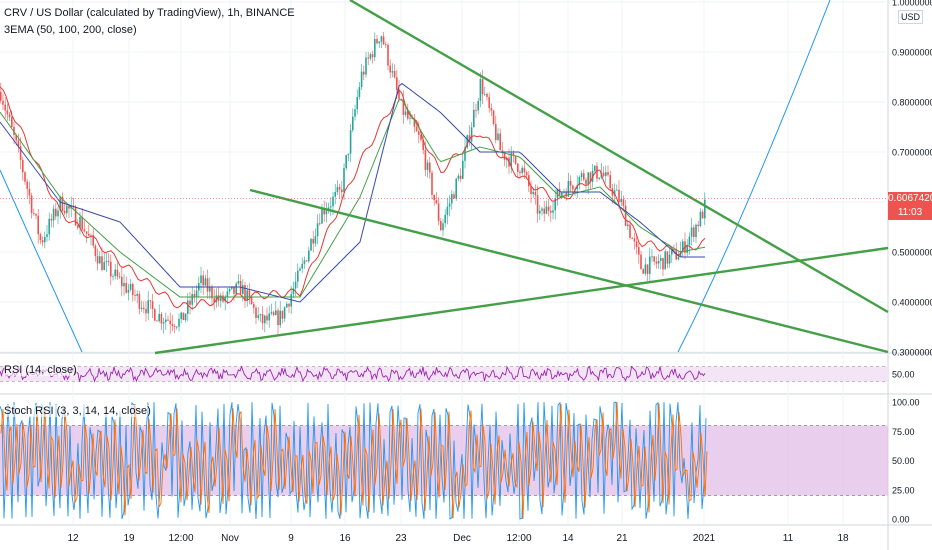 Image resolution: width=932 pixels, height=550 pixels. What do you see at coordinates (70, 30) in the screenshot?
I see `ema-legend: 3EMA (50, 100, 200, close)` at bounding box center [70, 30].